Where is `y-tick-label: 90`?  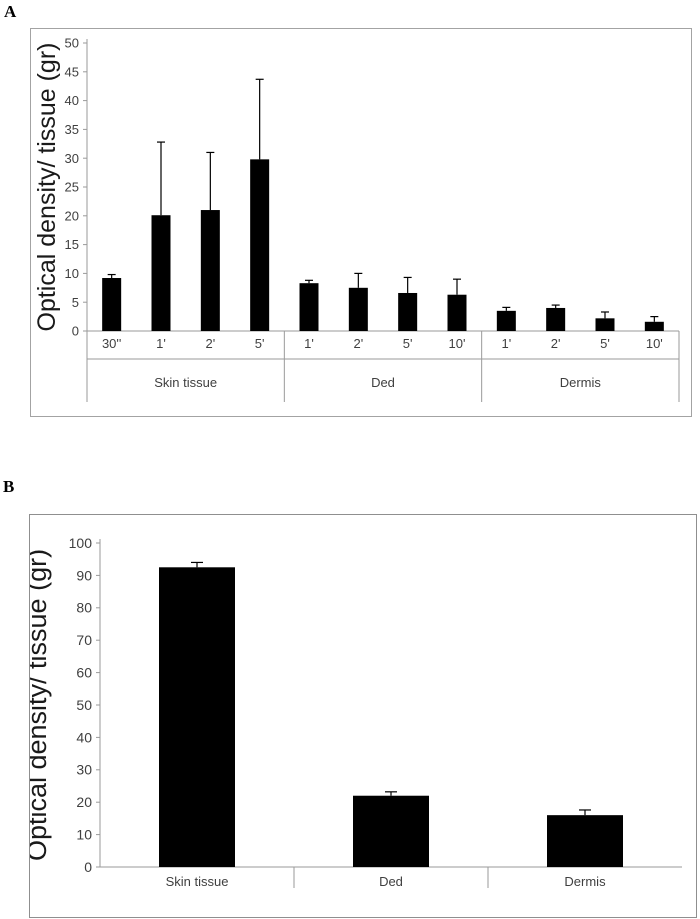
y-tick-label: 90 is located at coordinates (84, 575).